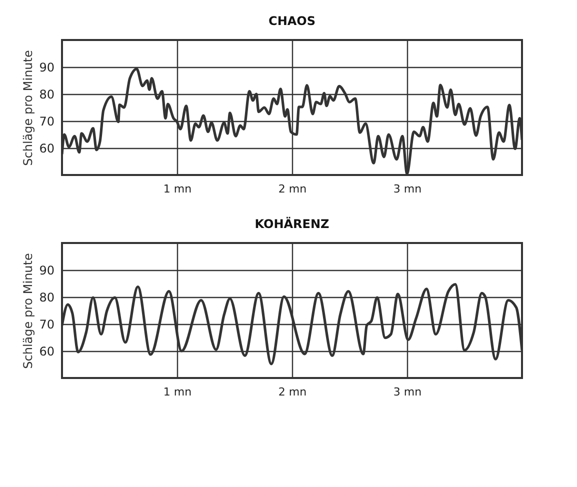 This screenshot has width=577, height=487. What do you see at coordinates (292, 223) in the screenshot?
I see `chart-title: KOHÄRENZ` at bounding box center [292, 223].